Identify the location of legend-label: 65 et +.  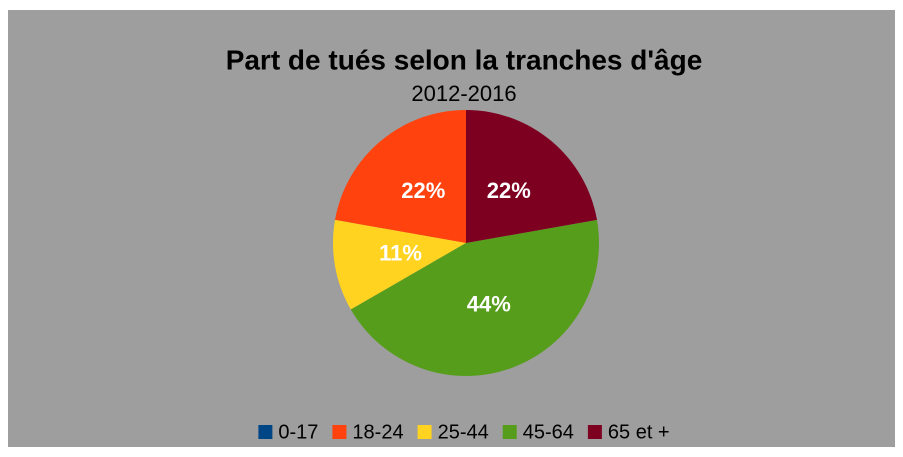
(639, 432).